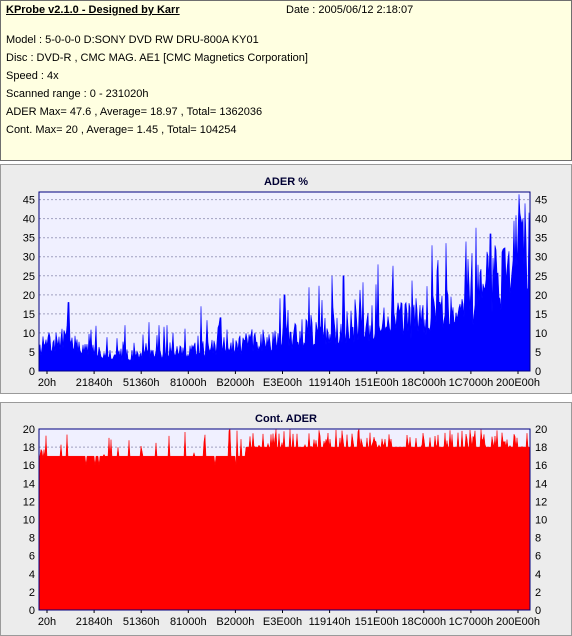 Image resolution: width=572 pixels, height=636 pixels. Describe the element at coordinates (541, 315) in the screenshot. I see `y-tick-label-right: 15` at that location.